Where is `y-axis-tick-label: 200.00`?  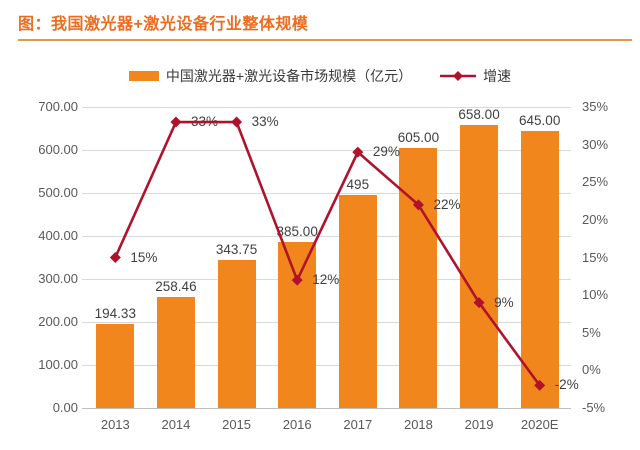
y-axis-tick-label: 200.00 is located at coordinates (58, 321).